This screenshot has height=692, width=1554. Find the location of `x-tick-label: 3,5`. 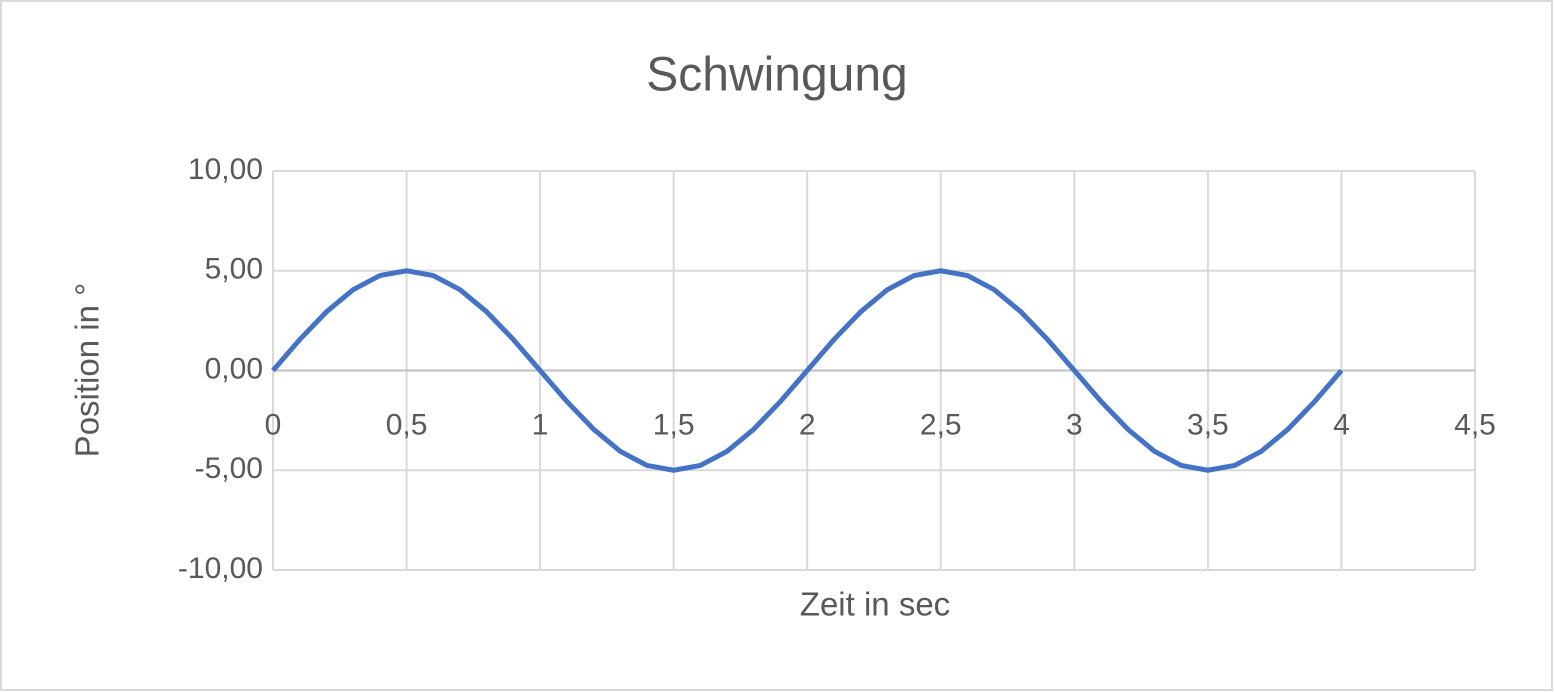

x-tick-label: 3,5 is located at coordinates (1208, 424).